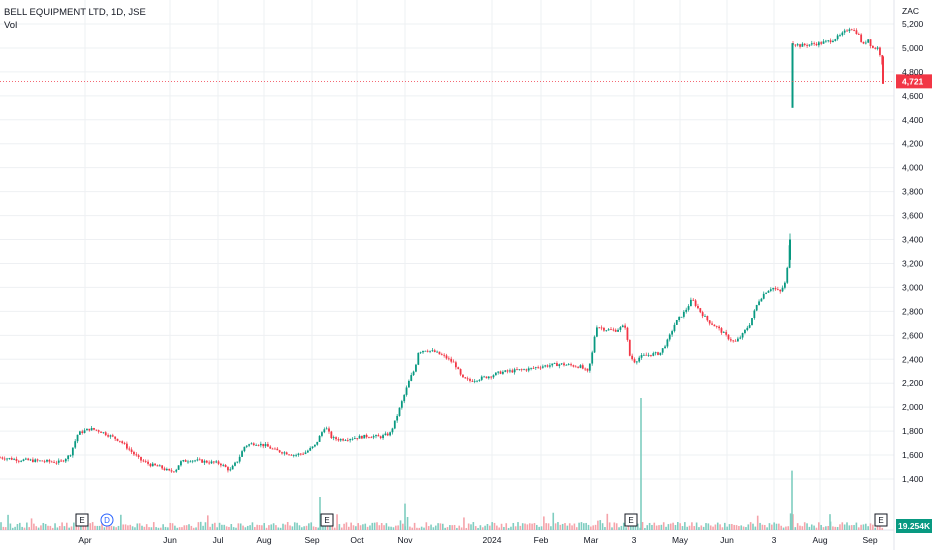 The height and width of the screenshot is (550, 932). Describe the element at coordinates (75, 12) in the screenshot. I see `symbol-title: BELL EQUIPMENT LTD, 1D, JSE` at that location.